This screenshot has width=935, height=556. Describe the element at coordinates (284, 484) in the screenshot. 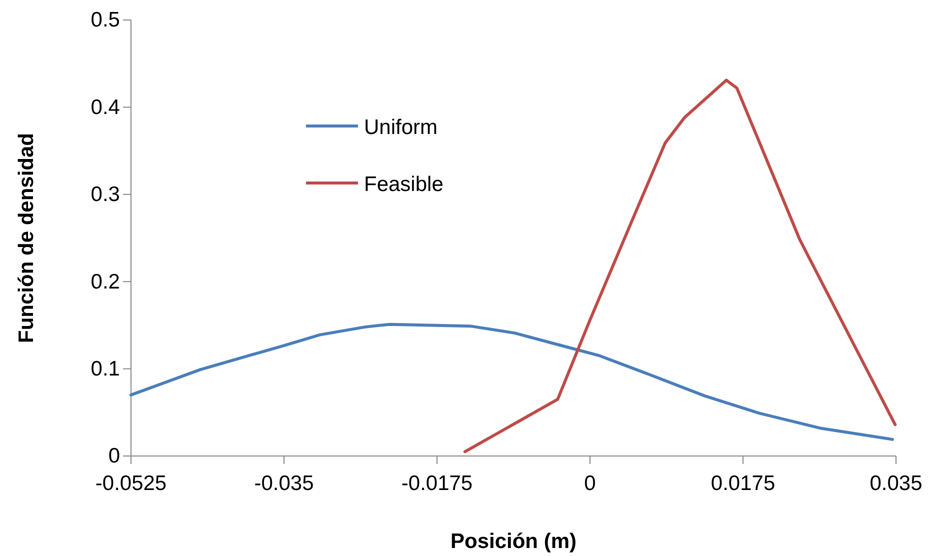

I see `x-tick-label: -0.035` at that location.